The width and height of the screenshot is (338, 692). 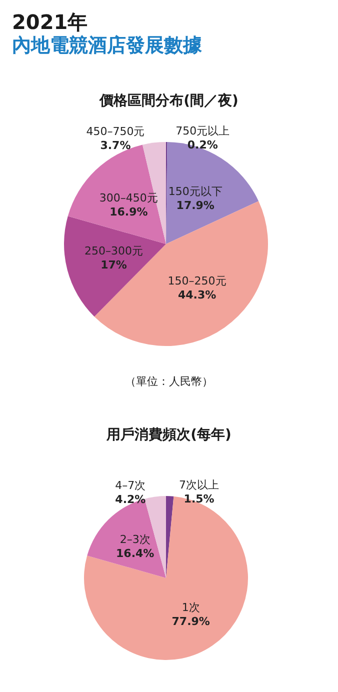 What do you see at coordinates (115, 131) in the screenshot?
I see `slice-label: 450–750元` at bounding box center [115, 131].